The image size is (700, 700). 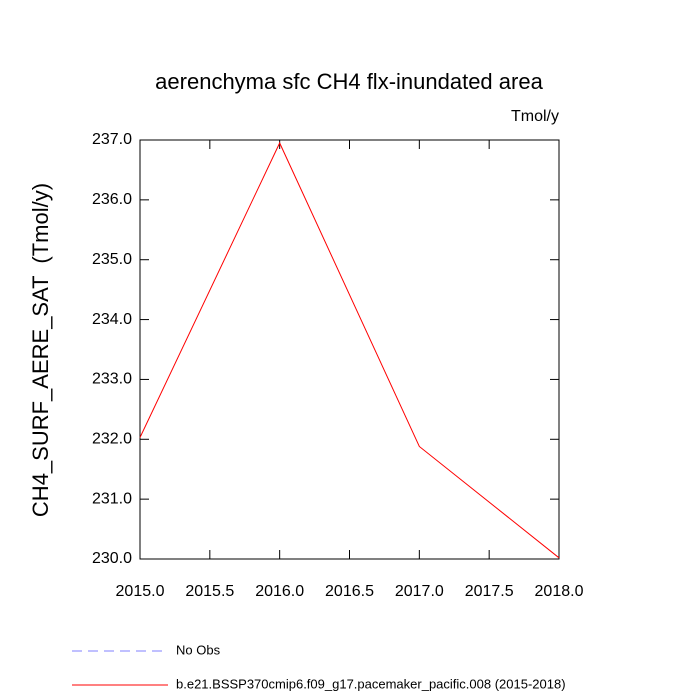 I want to click on x-tick-label: 2016.5, so click(x=349, y=591).